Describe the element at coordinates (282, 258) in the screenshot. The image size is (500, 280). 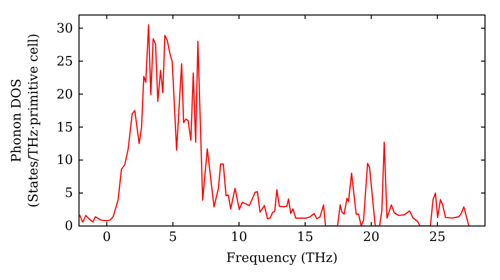
I see `x-axis-title: Frequency (THz)` at that location.